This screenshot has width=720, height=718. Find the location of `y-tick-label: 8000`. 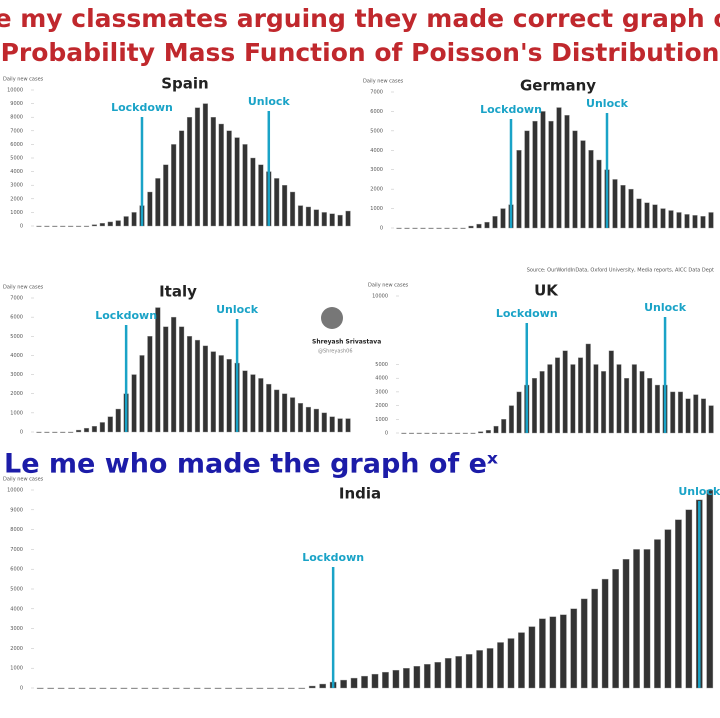

y-tick-label: 8000 is located at coordinates (16, 118).